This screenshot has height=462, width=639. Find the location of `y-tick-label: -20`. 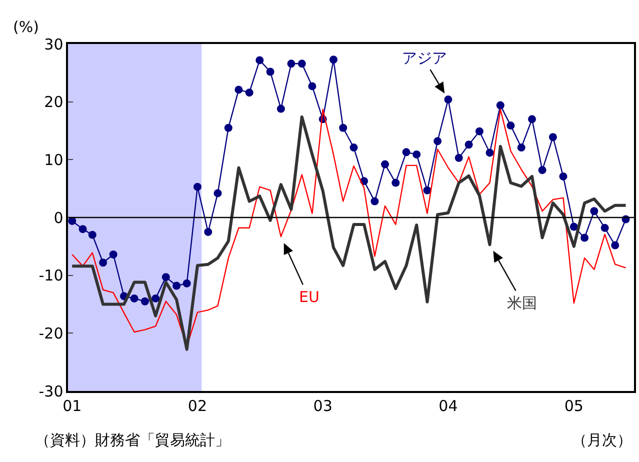

y-tick-label: -20 is located at coordinates (51, 333).